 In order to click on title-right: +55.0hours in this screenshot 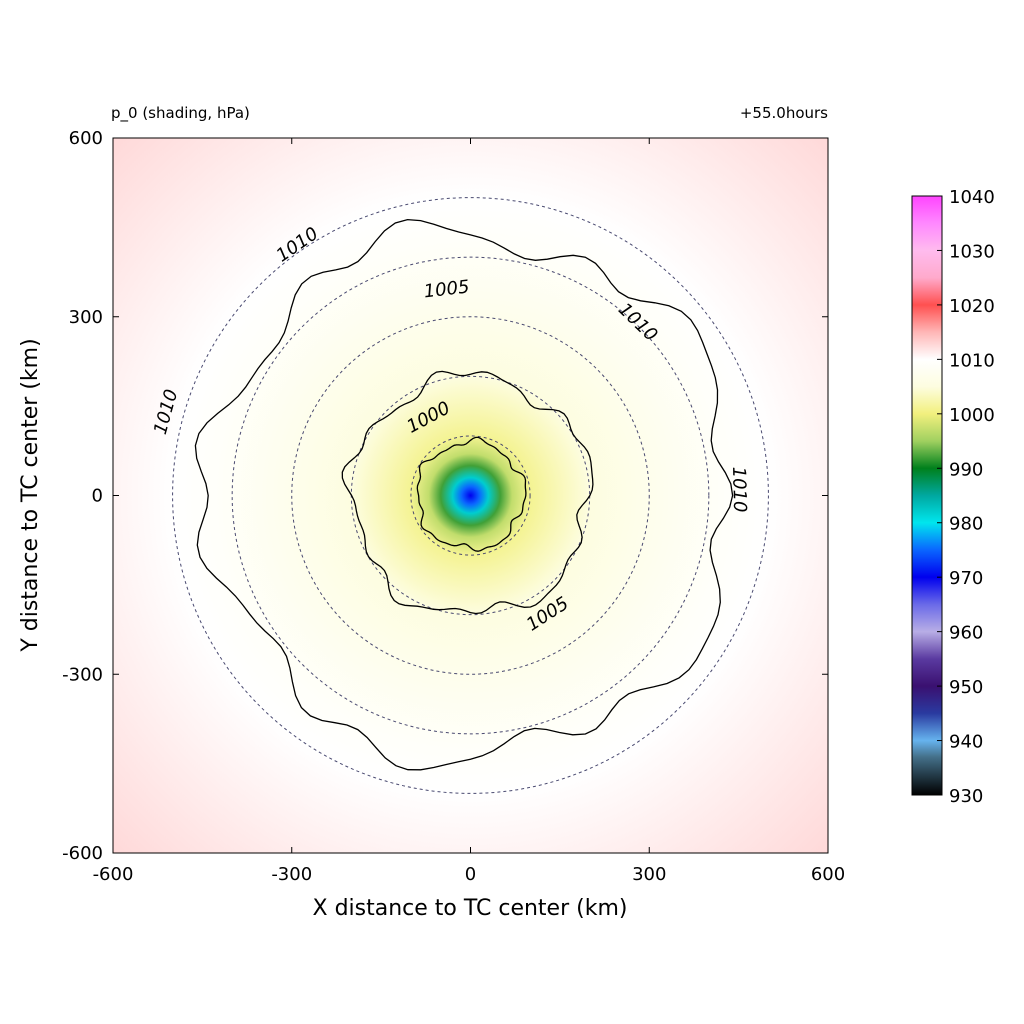, I will do `click(784, 113)`.